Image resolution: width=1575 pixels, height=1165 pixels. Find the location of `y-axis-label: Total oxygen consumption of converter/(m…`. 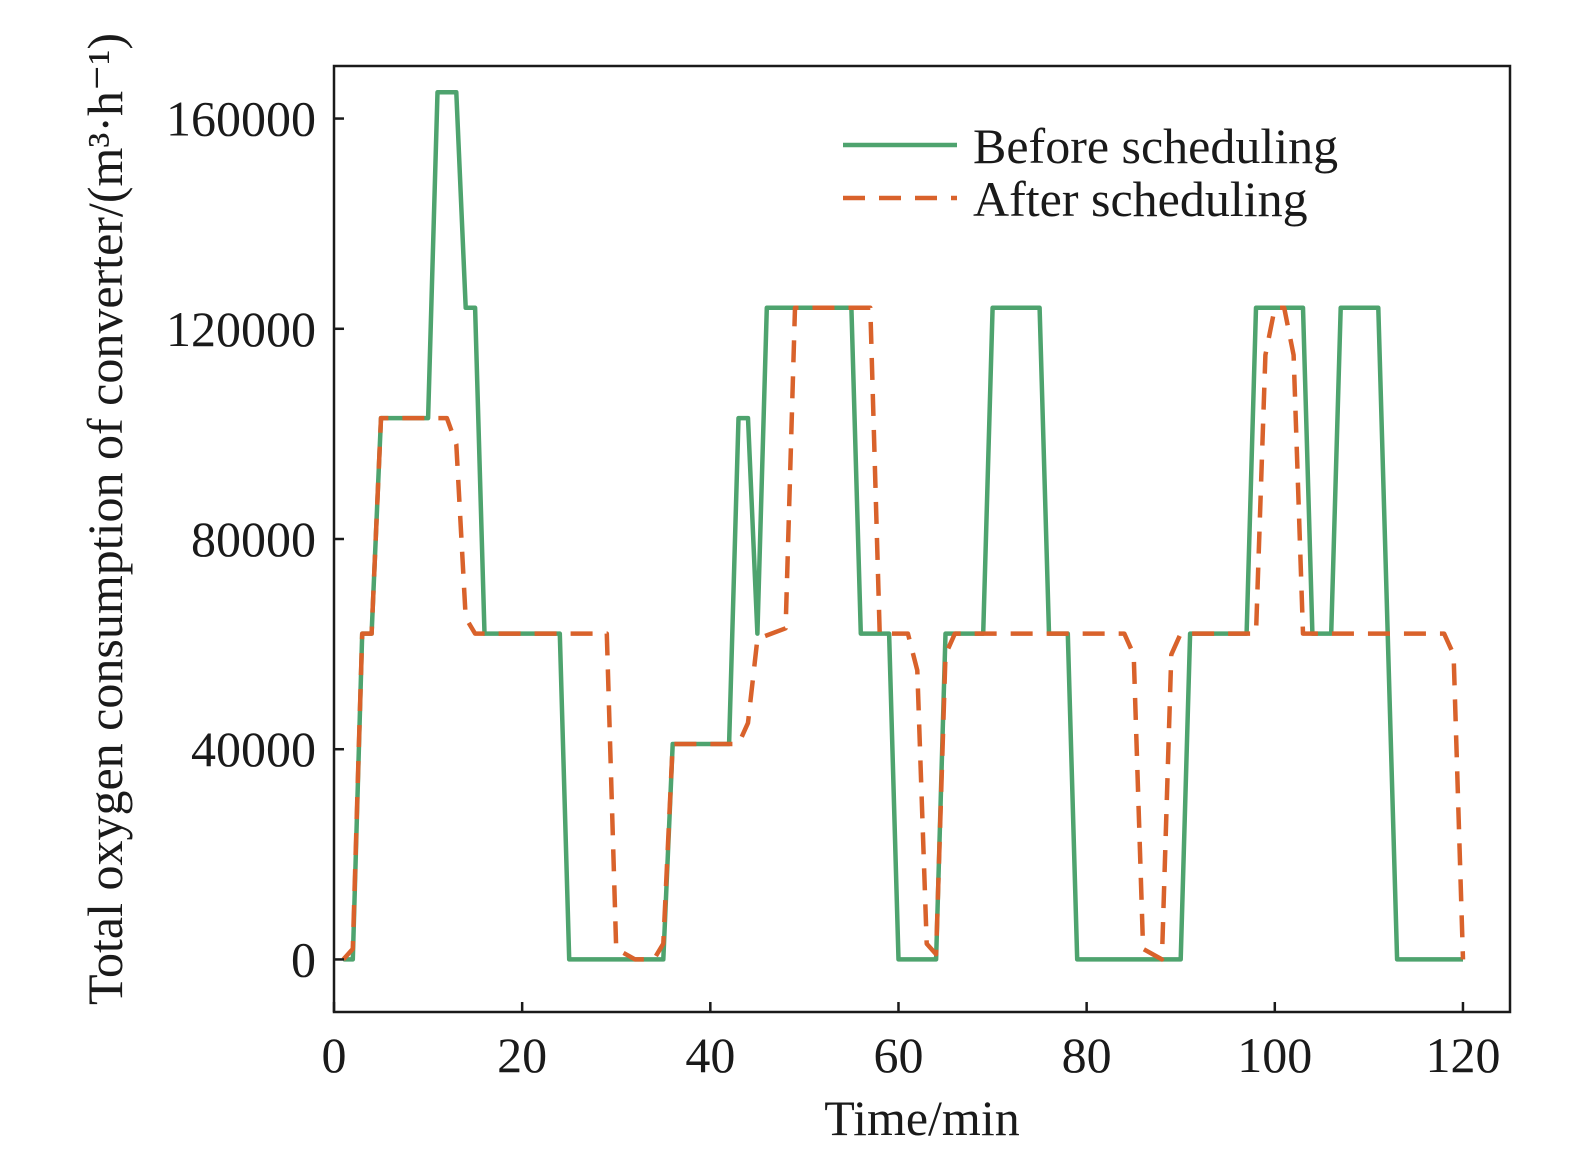

y-axis-label: Total oxygen consumption of converter/(m… is located at coordinates (105, 519).